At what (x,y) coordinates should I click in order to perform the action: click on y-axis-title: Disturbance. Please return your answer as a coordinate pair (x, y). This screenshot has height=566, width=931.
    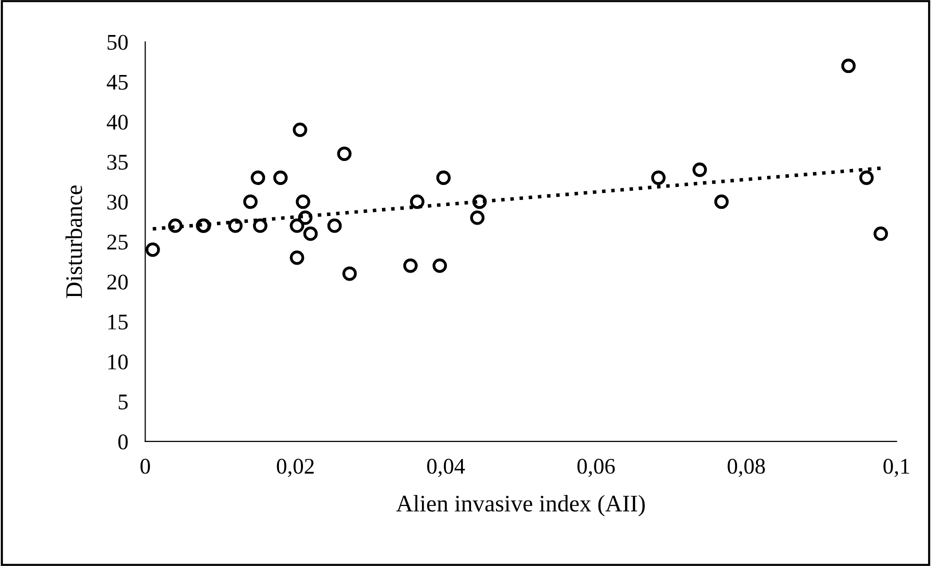
    Looking at the image, I should click on (73, 241).